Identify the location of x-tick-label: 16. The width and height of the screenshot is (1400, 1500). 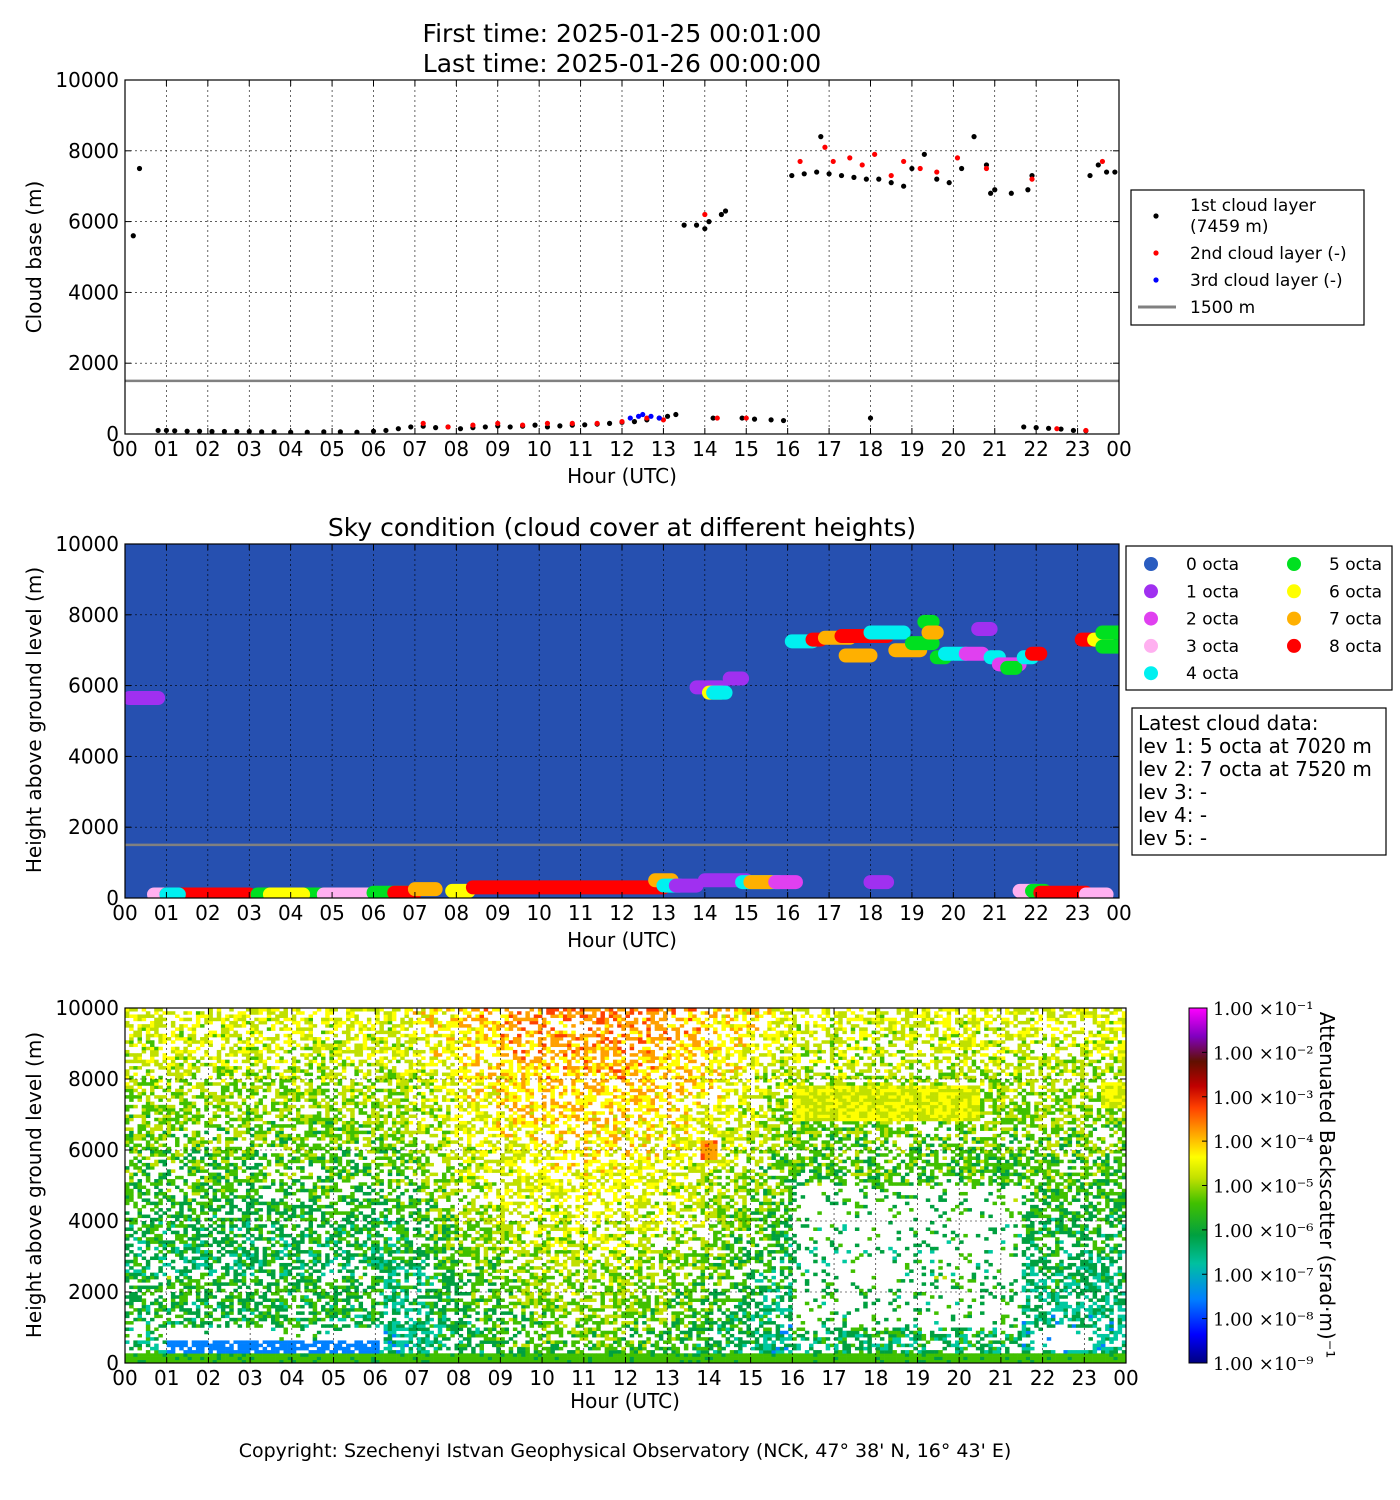
(787, 913).